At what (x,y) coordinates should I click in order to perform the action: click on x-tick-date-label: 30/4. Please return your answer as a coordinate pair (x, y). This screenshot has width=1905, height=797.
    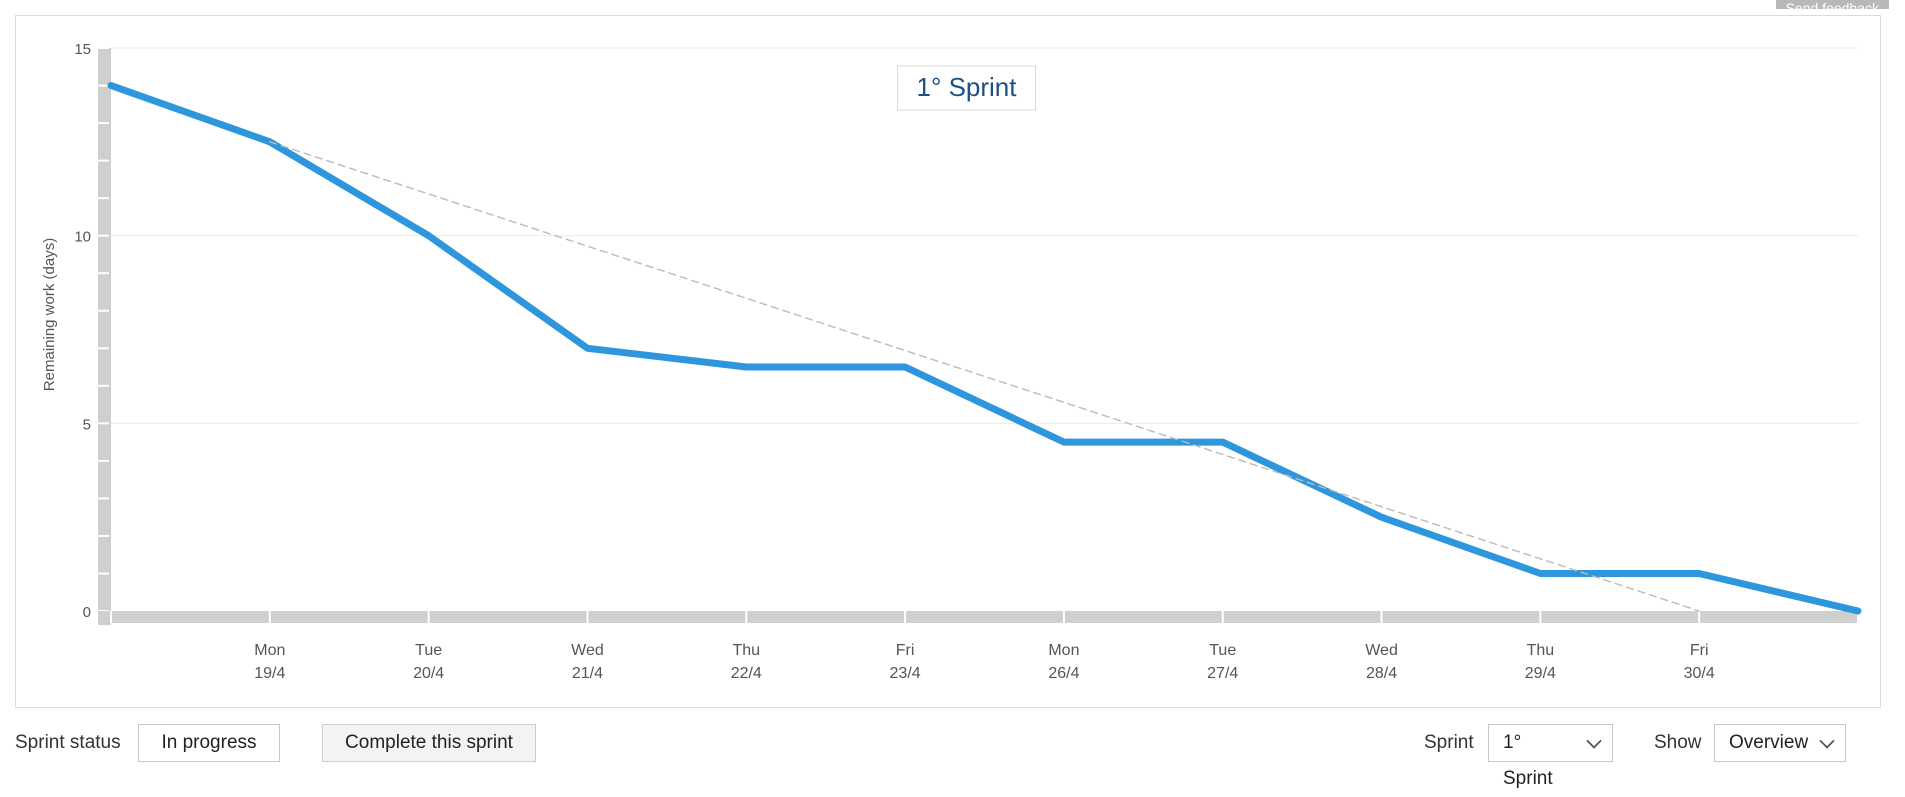
    Looking at the image, I should click on (1699, 673).